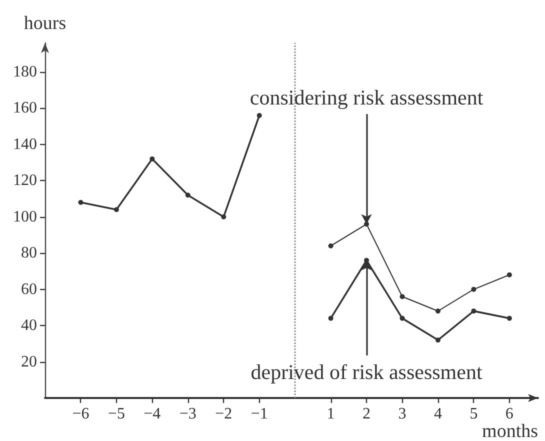  What do you see at coordinates (25, 71) in the screenshot?
I see `y-tick-label: 180` at bounding box center [25, 71].